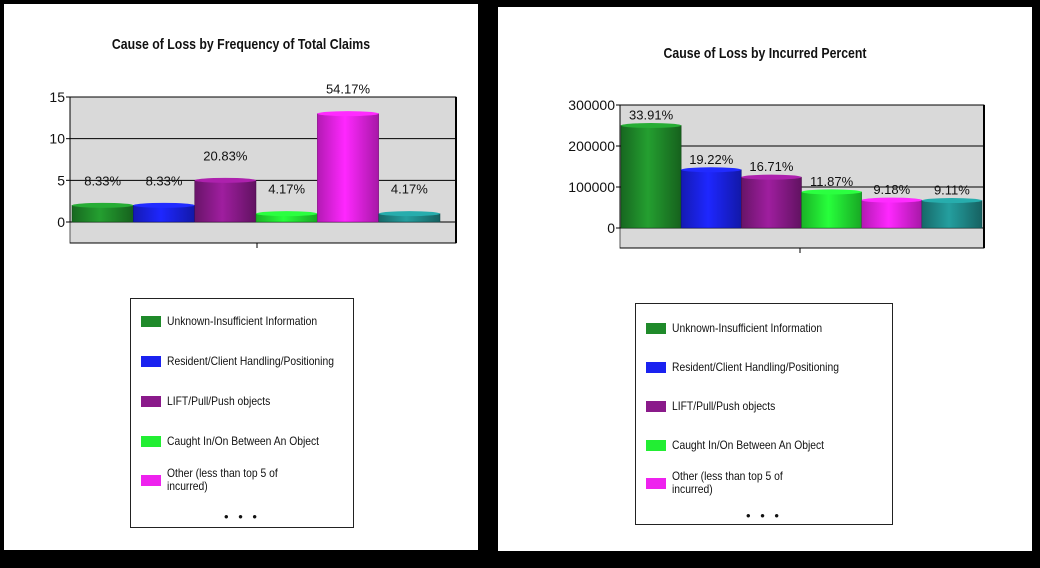 The width and height of the screenshot is (1040, 568). What do you see at coordinates (253, 165) in the screenshot?
I see `bar-chart-frequency: 15 10 5 0 8.33% 8.33% 20.83% 4.17% 54.17% 4.17%` at bounding box center [253, 165].